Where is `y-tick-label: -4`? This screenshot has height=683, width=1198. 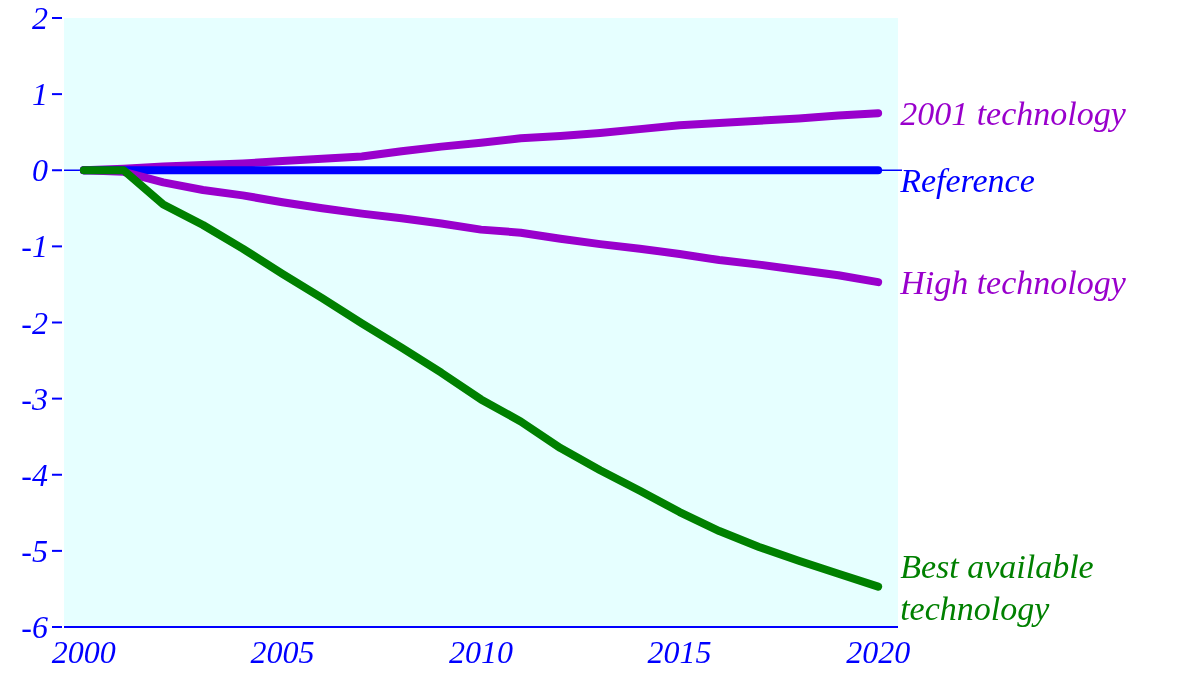 y-tick-label: -4 is located at coordinates (34, 474).